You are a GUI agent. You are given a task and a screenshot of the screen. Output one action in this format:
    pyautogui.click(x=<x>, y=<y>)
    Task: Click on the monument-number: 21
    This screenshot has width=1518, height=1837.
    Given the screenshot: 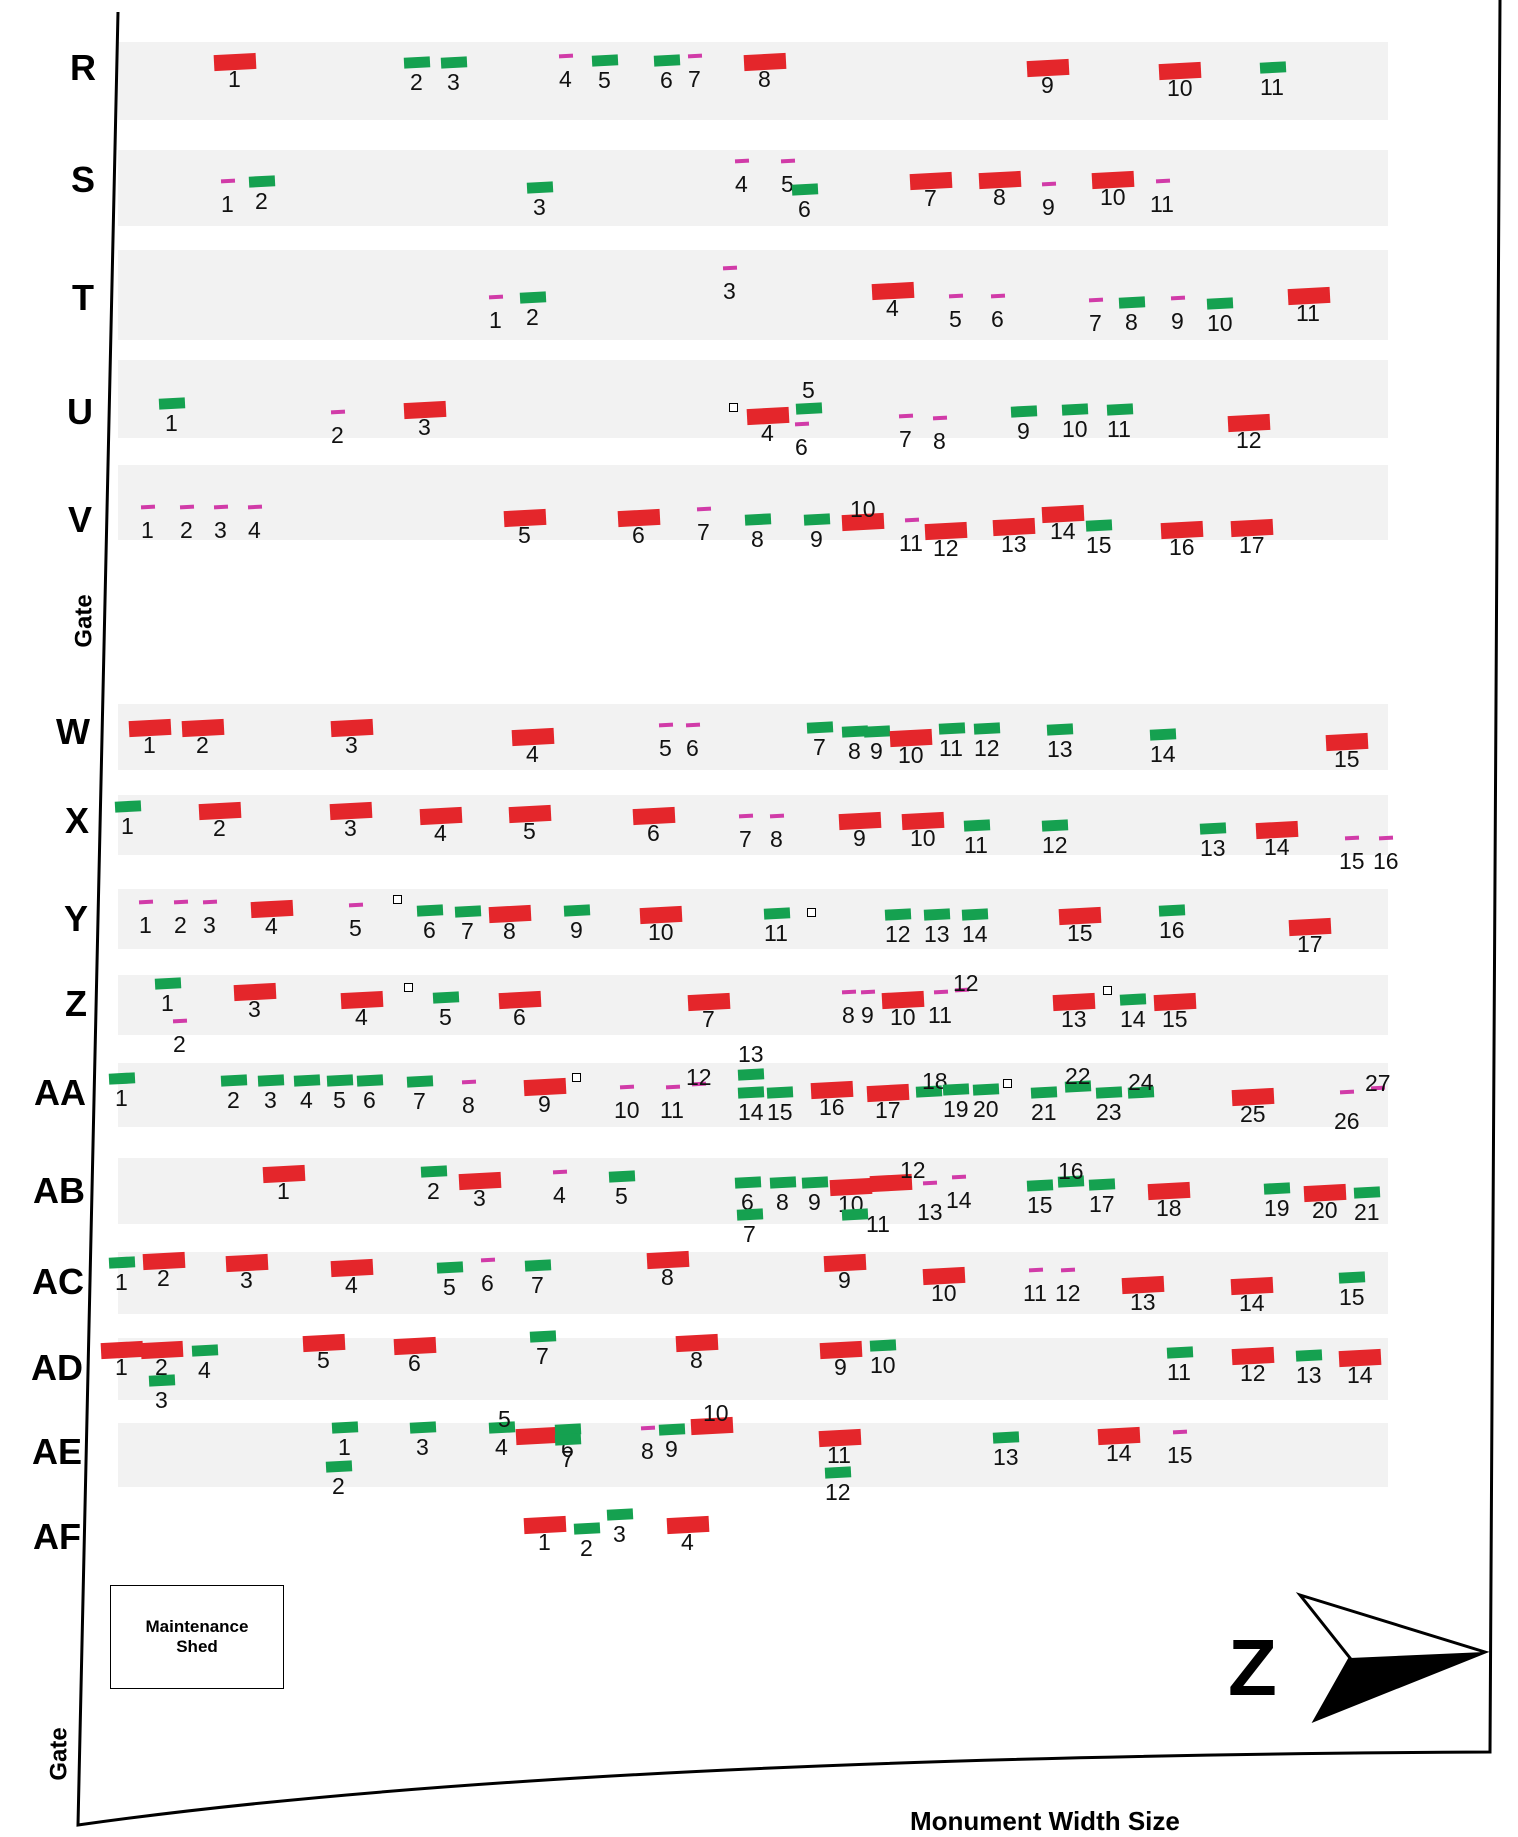 What is the action you would take?
    pyautogui.click(x=1367, y=1212)
    